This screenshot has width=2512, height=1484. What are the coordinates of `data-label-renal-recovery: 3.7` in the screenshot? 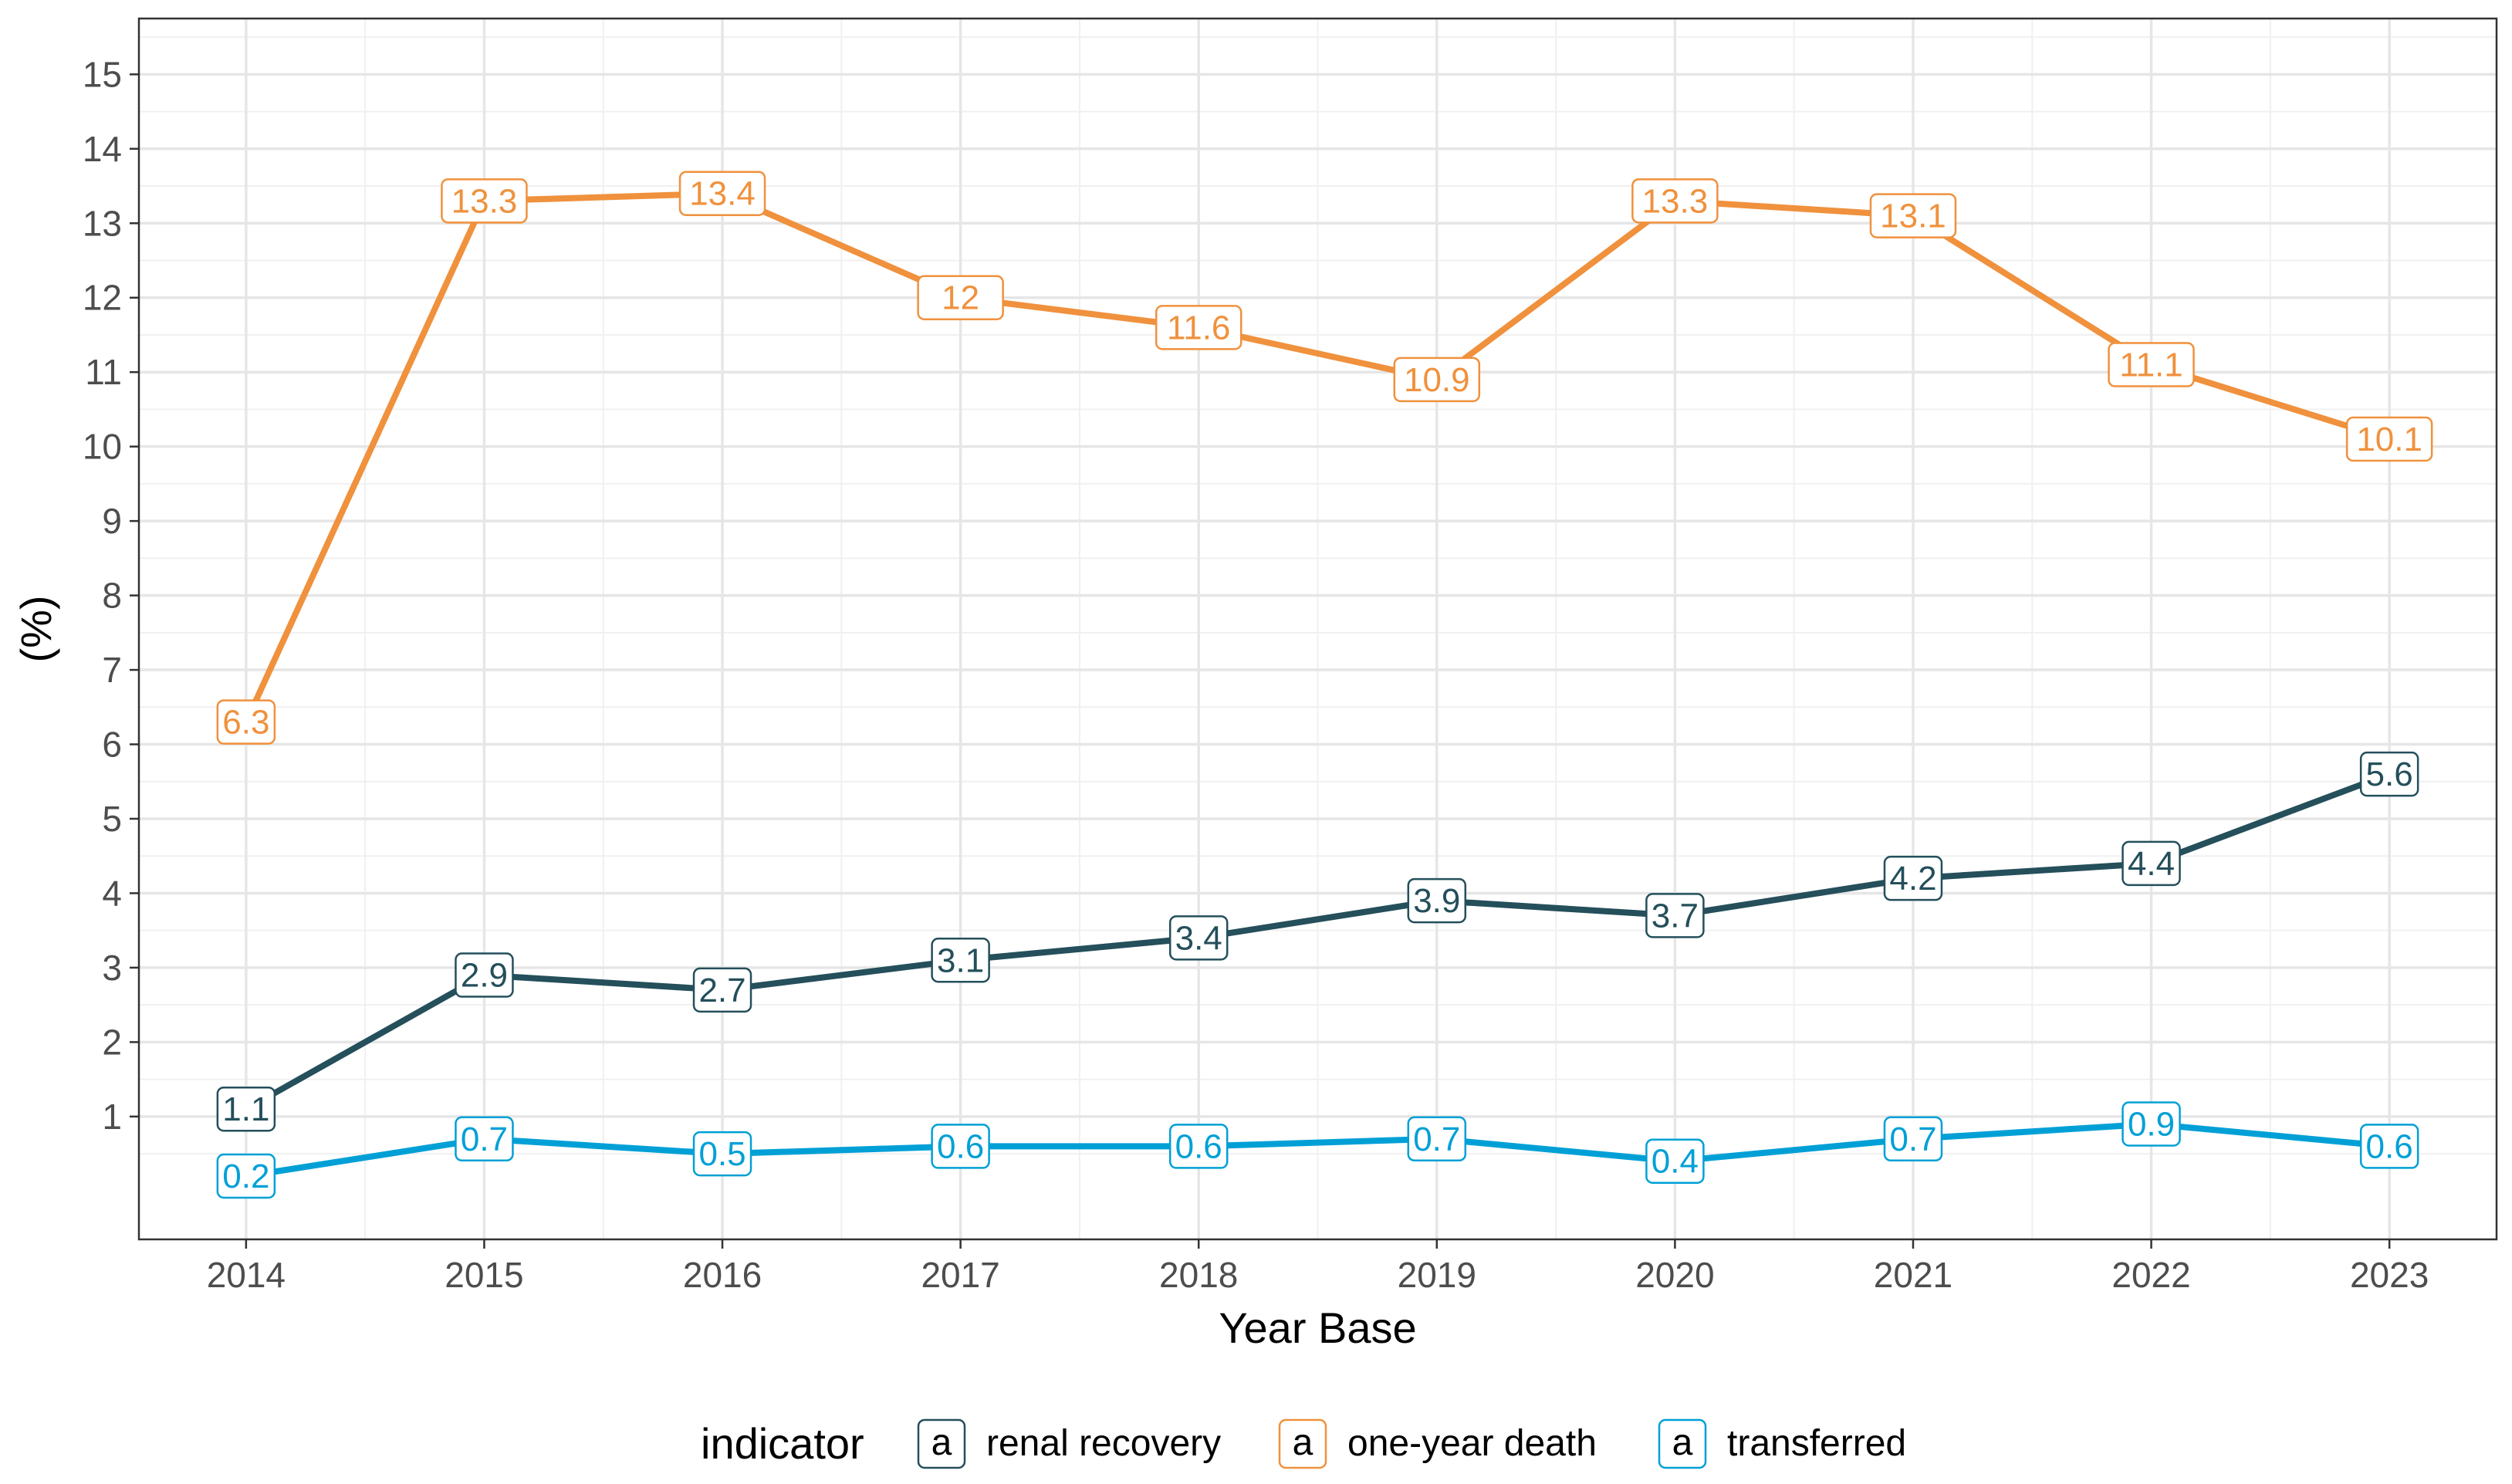 It's located at (1675, 916).